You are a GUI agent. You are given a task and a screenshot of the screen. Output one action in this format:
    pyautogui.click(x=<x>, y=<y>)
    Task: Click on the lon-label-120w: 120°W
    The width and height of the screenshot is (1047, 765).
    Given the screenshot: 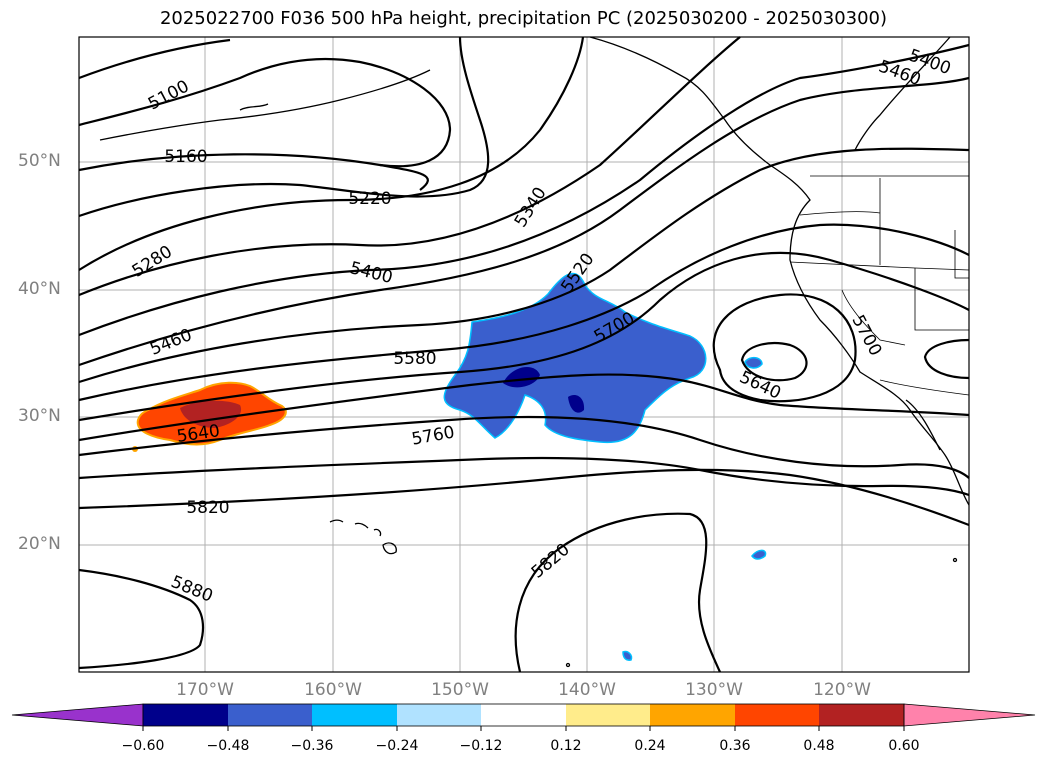 What is the action you would take?
    pyautogui.click(x=842, y=690)
    